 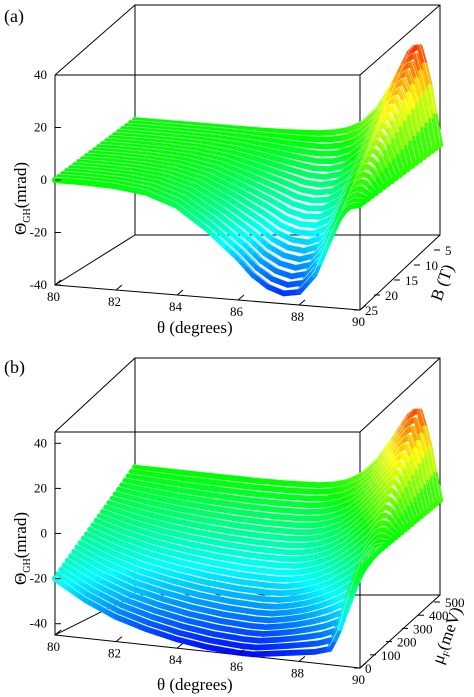 What do you see at coordinates (431, 265) in the screenshot?
I see `depth-tick-label: 10` at bounding box center [431, 265].